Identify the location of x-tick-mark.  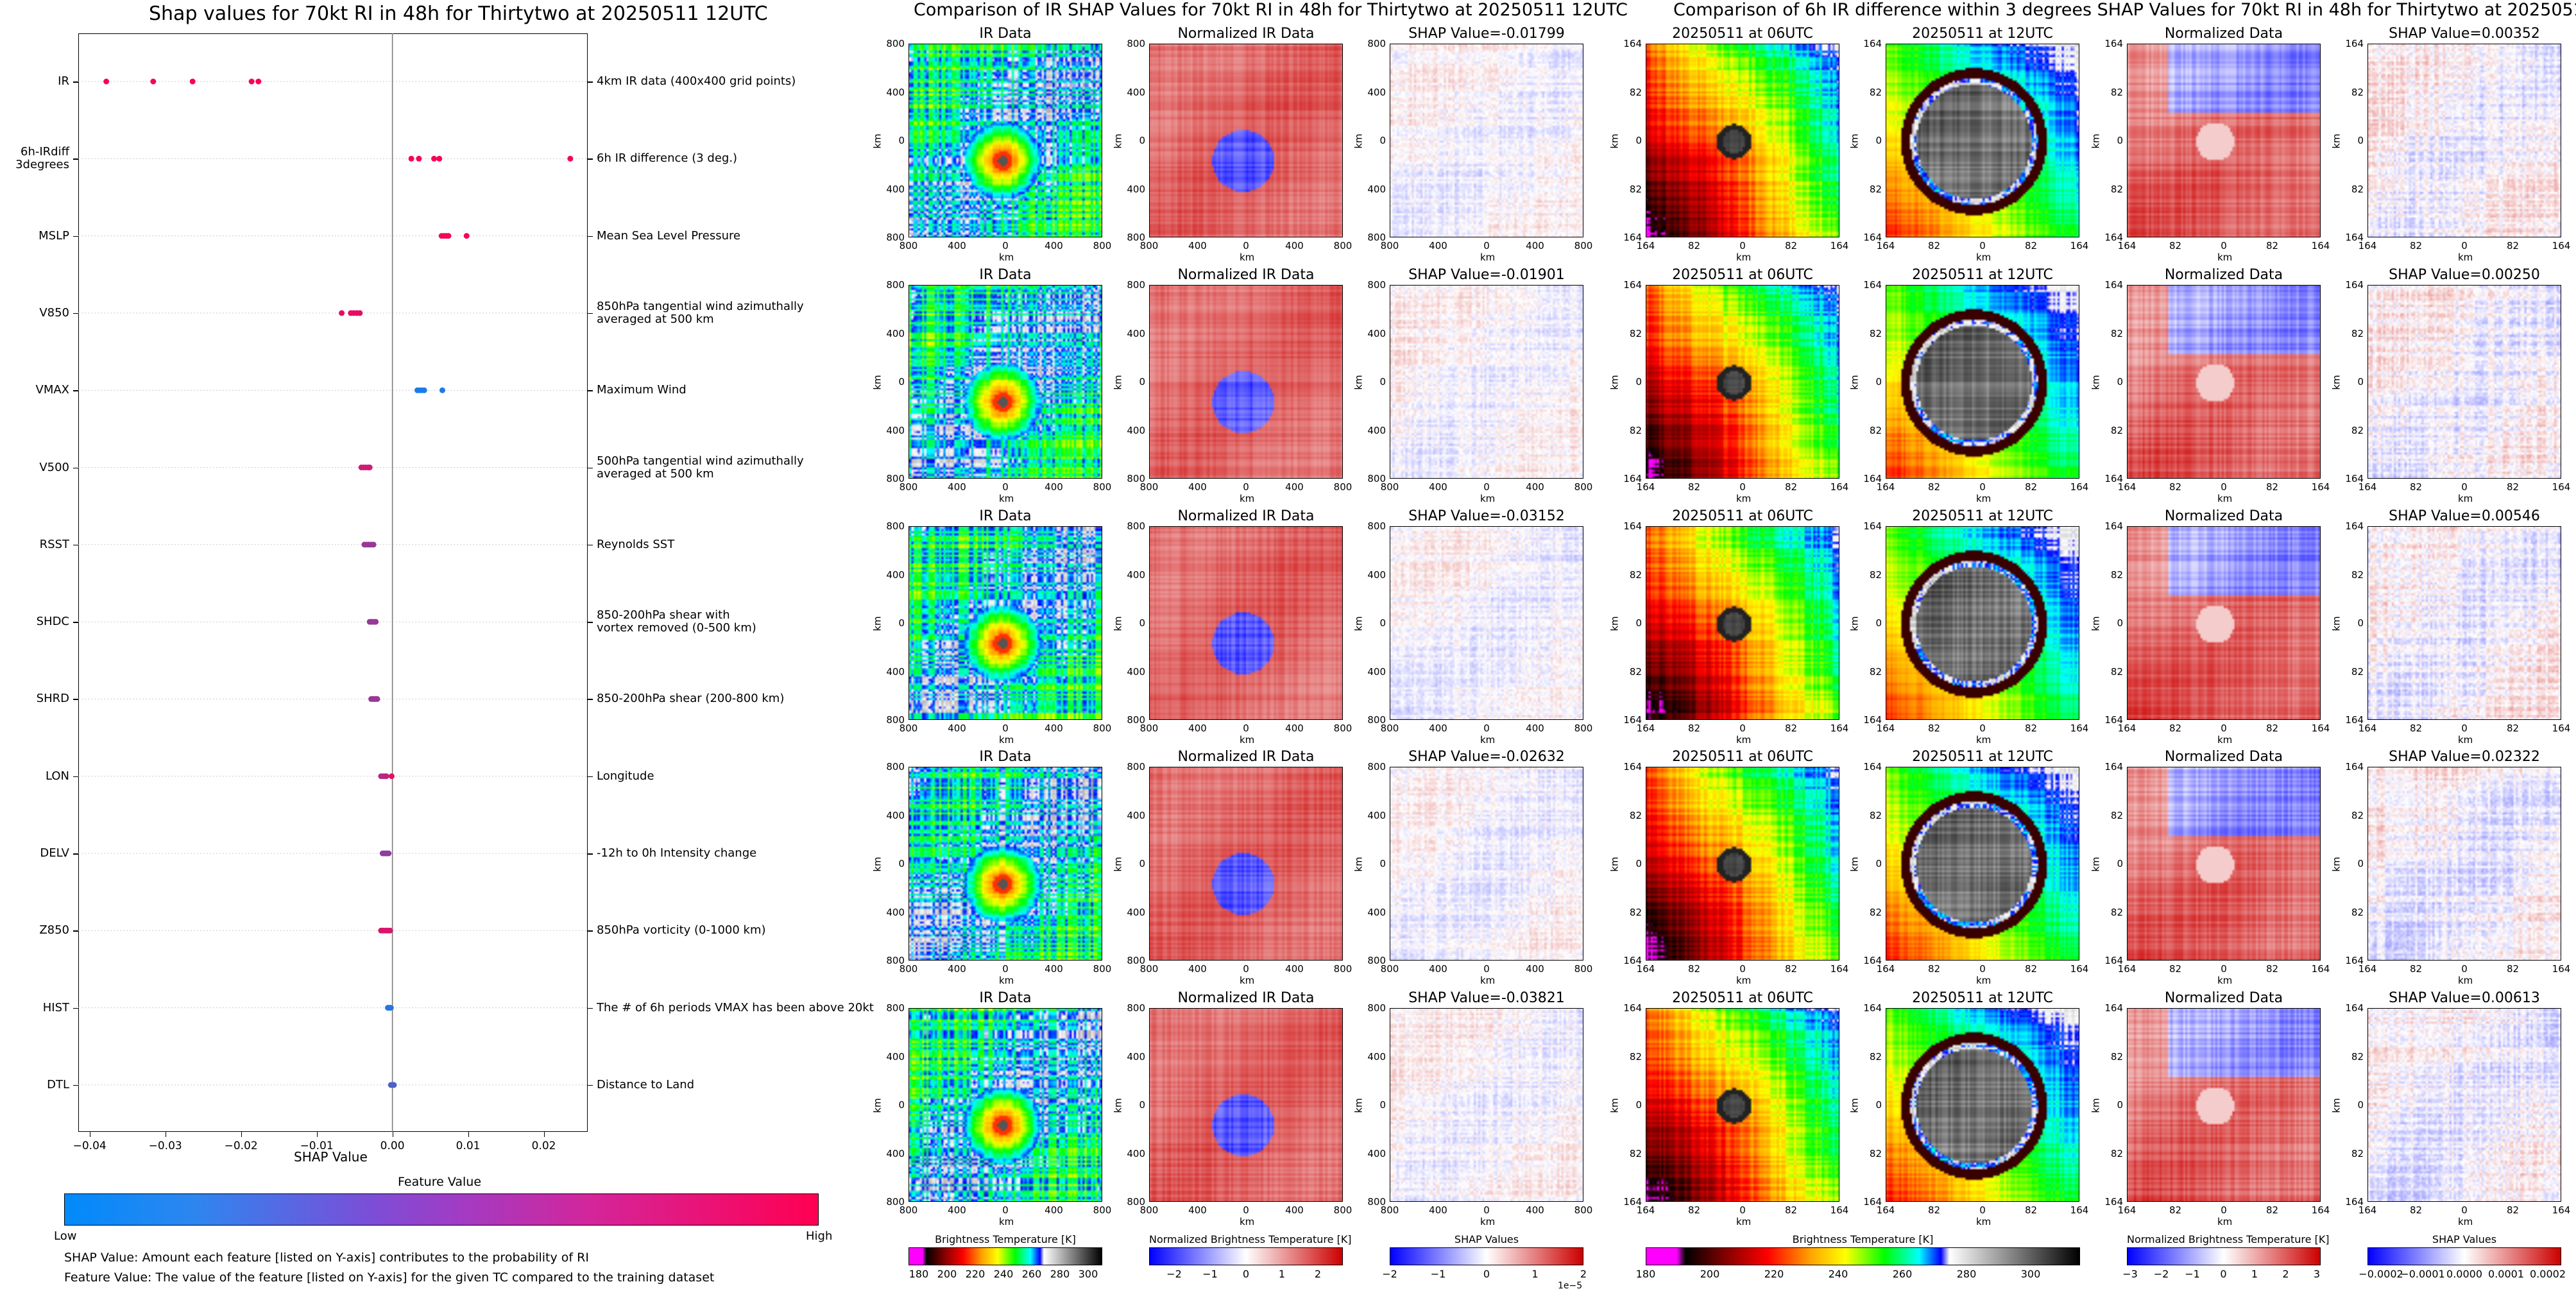
(90, 1134).